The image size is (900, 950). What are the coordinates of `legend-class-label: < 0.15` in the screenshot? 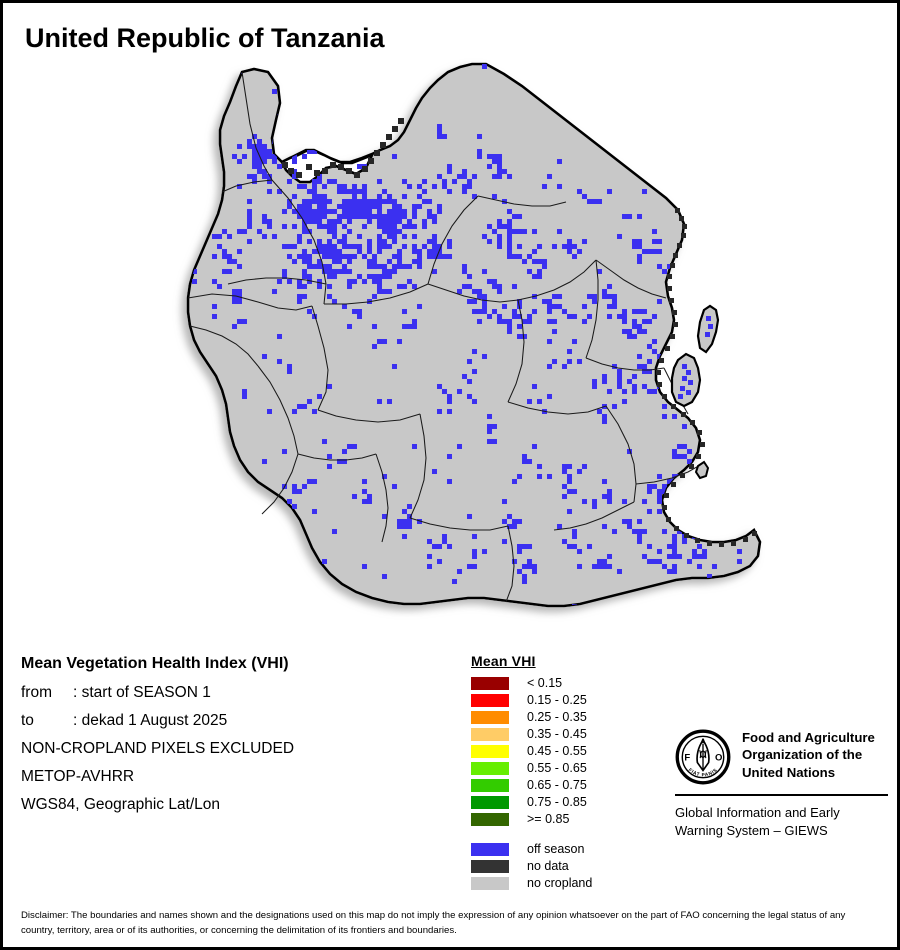 It's located at (545, 683).